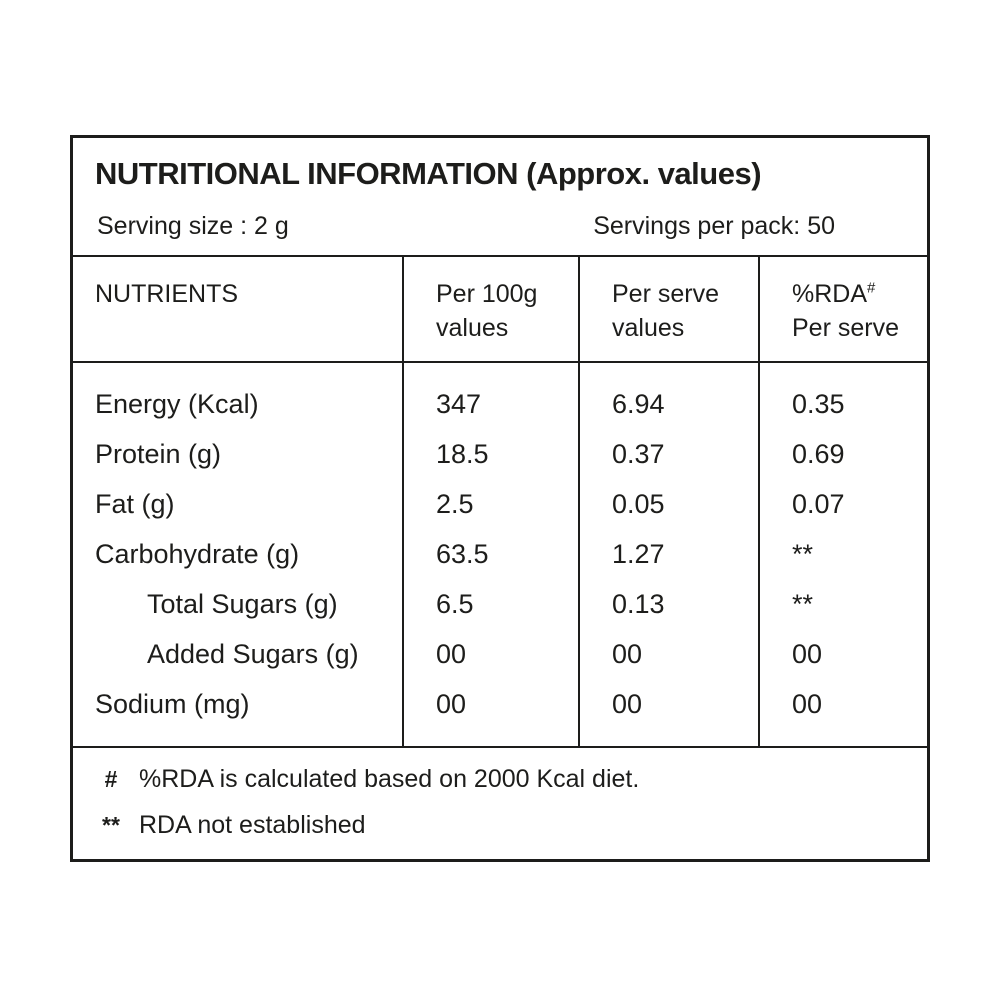  I want to click on header-per-serve: Per serve values, so click(668, 309).